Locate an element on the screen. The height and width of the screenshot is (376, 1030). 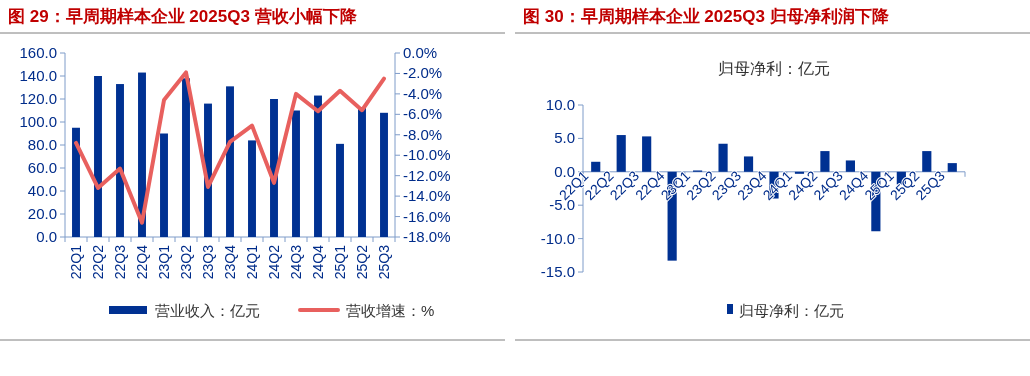
y2-tick-label: -10.0% is located at coordinates (427, 155).